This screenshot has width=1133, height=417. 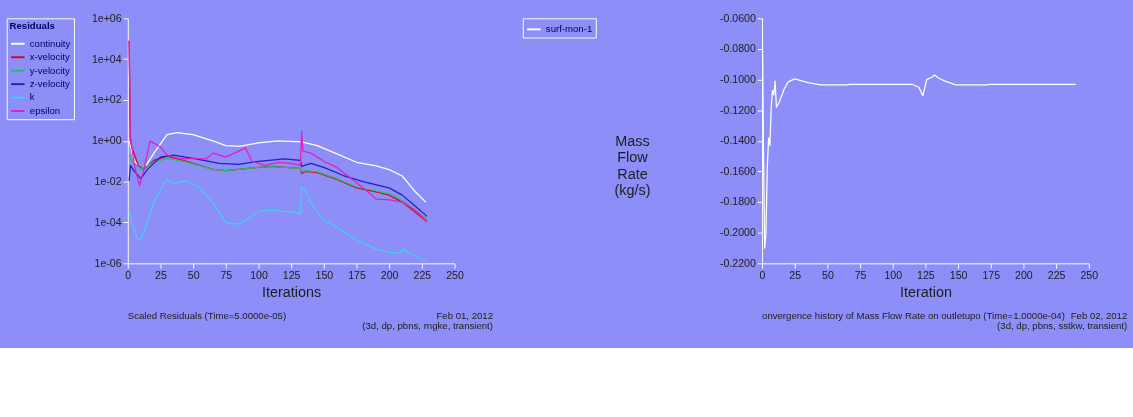 What do you see at coordinates (49, 70) in the screenshot?
I see `legend-label: y-velocity` at bounding box center [49, 70].